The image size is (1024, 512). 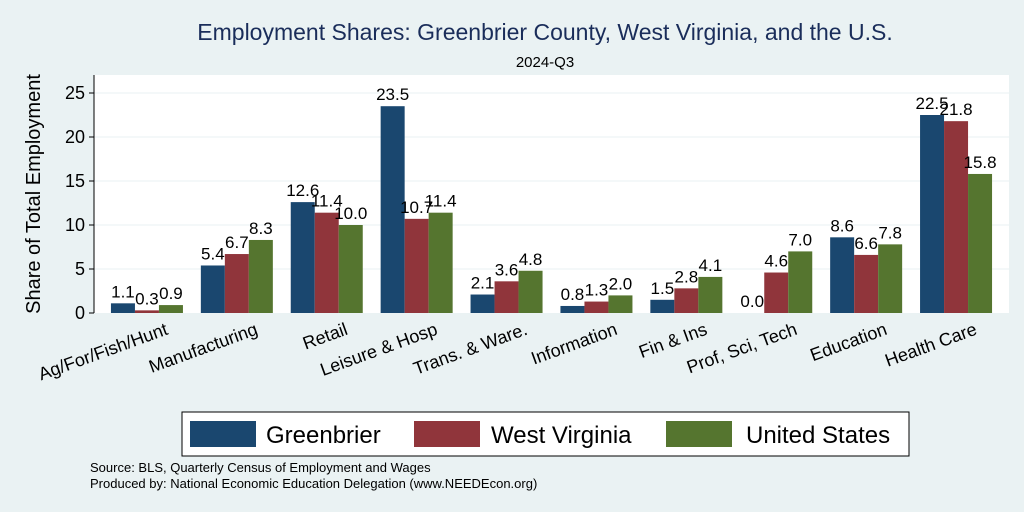 What do you see at coordinates (597, 290) in the screenshot?
I see `data-label: 1.3` at bounding box center [597, 290].